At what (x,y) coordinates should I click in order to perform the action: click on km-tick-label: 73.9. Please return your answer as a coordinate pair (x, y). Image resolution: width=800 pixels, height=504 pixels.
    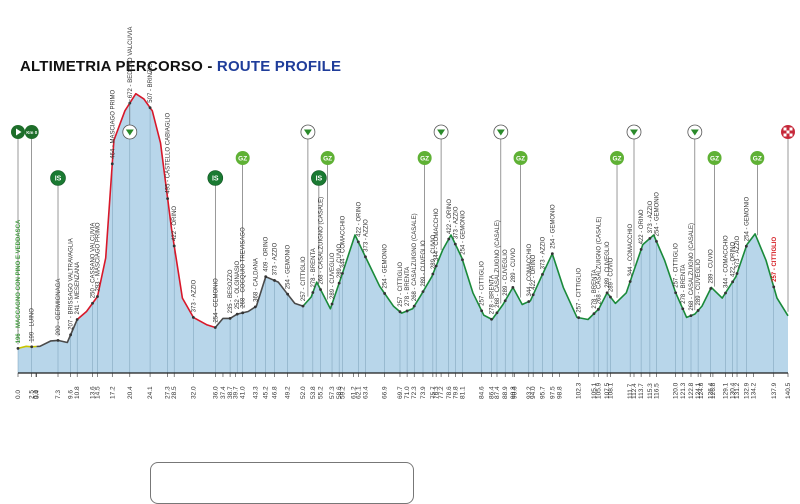
    Looking at the image, I should click on (423, 392).